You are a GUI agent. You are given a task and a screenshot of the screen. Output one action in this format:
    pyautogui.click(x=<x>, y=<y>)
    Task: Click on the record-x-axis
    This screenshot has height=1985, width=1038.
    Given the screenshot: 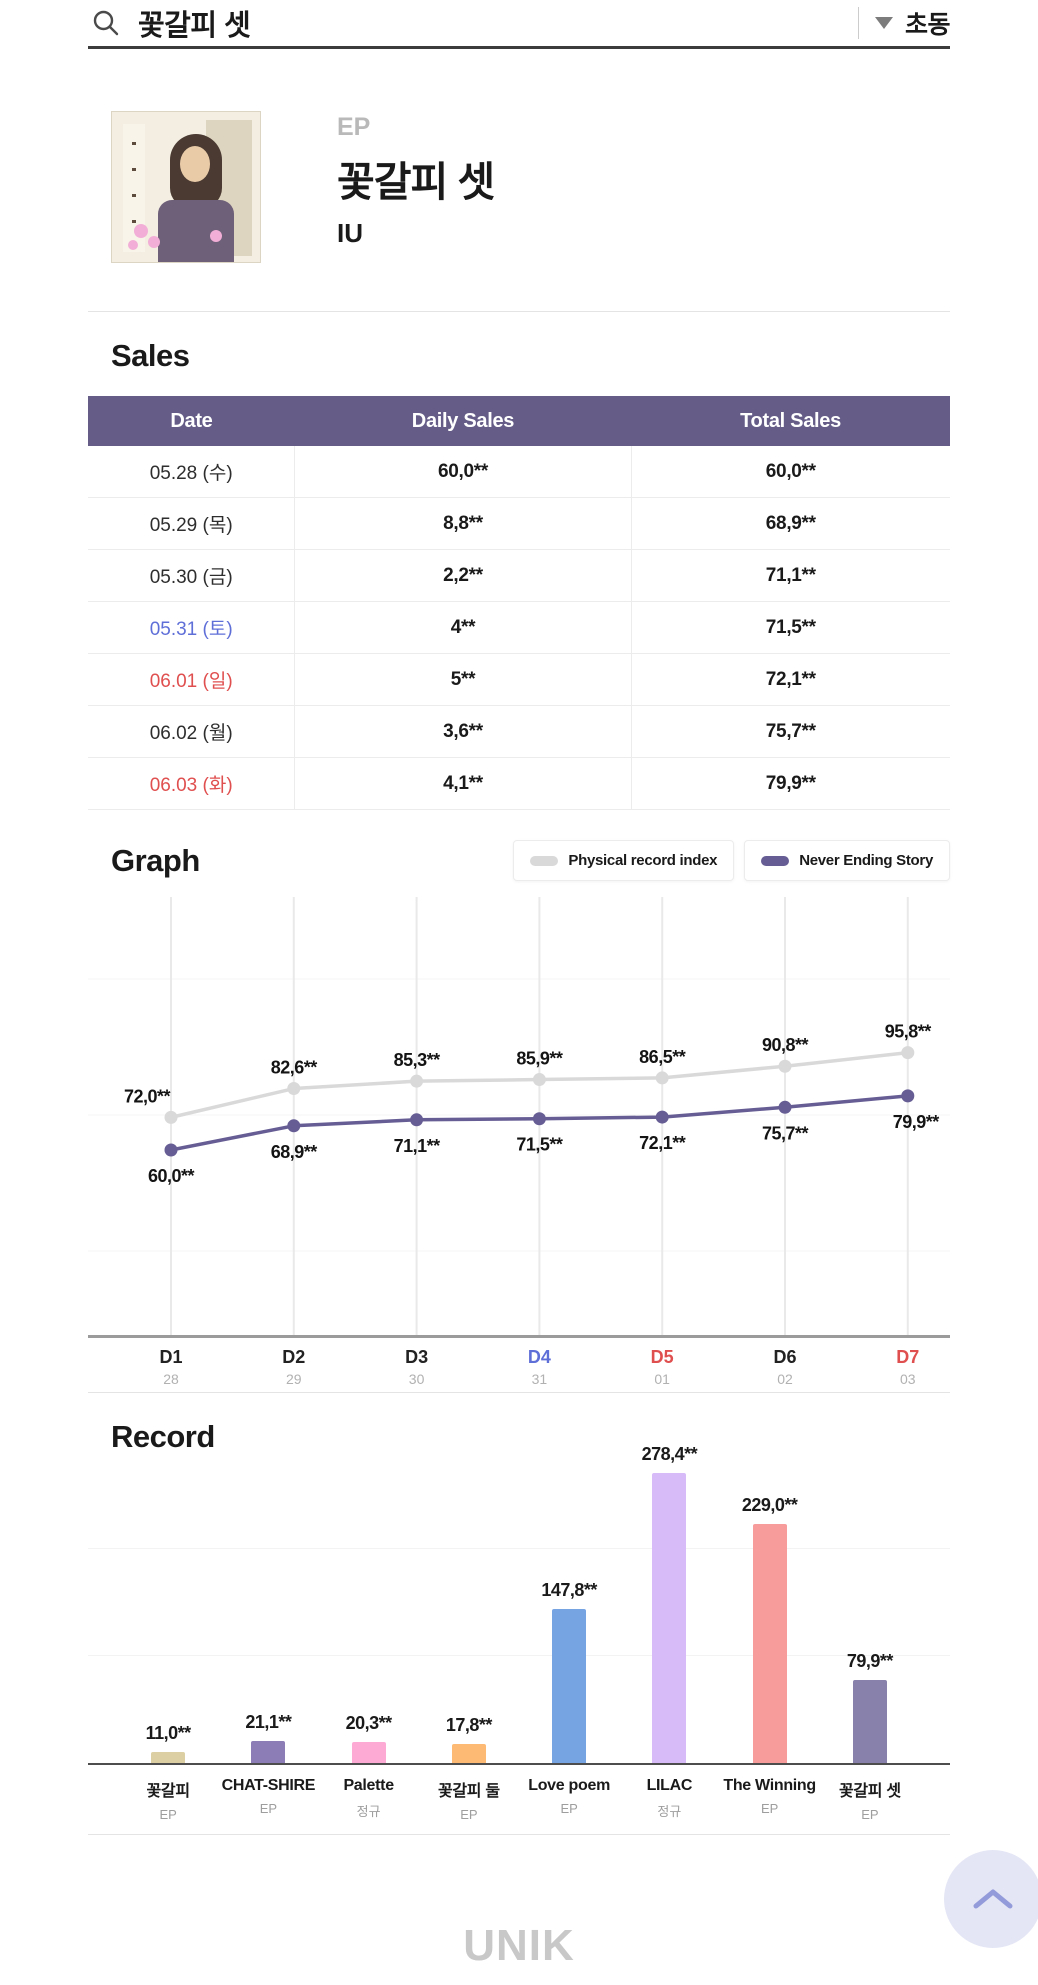 What is the action you would take?
    pyautogui.click(x=519, y=1764)
    